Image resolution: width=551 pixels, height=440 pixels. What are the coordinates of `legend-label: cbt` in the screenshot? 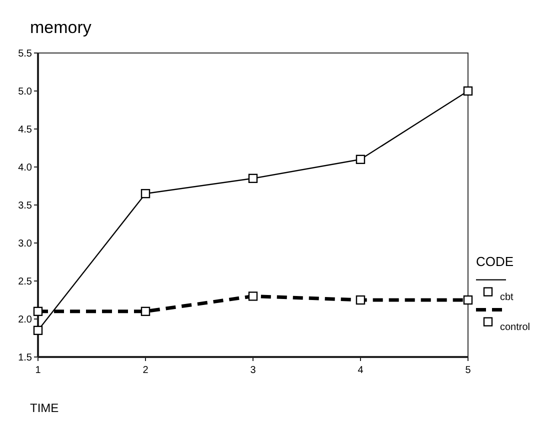 It's located at (507, 297).